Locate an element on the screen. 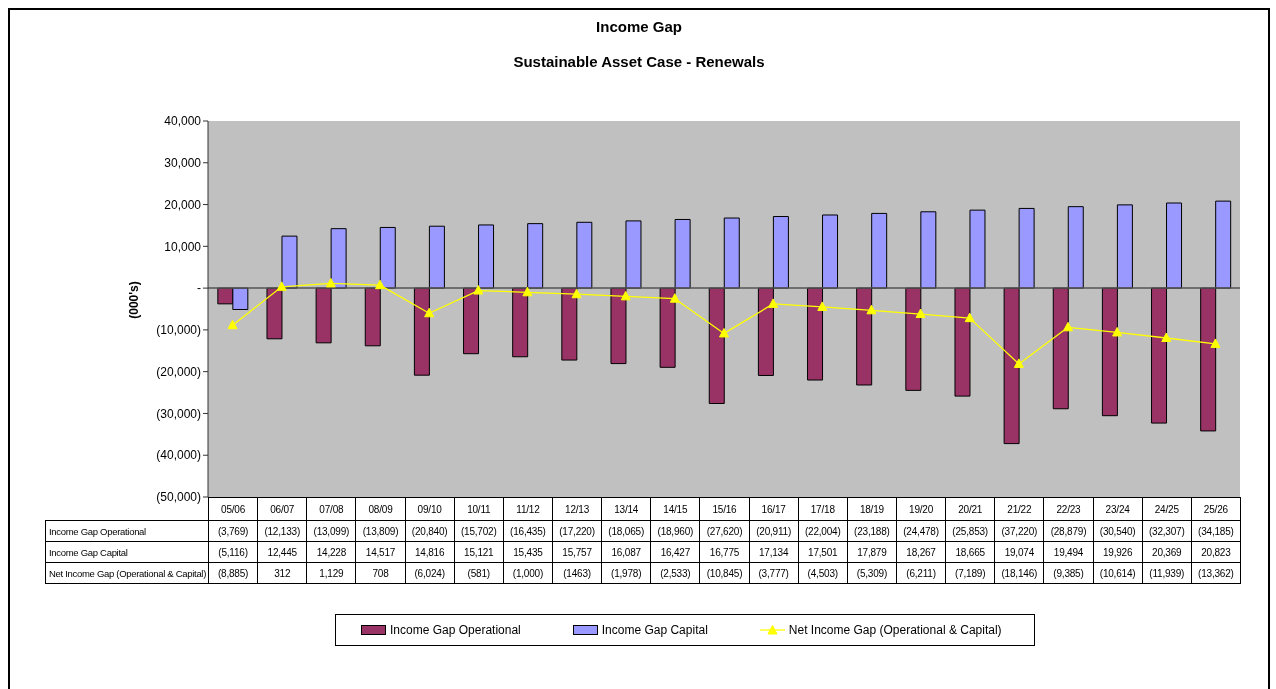  x-tick-label: 06/07 is located at coordinates (282, 509).